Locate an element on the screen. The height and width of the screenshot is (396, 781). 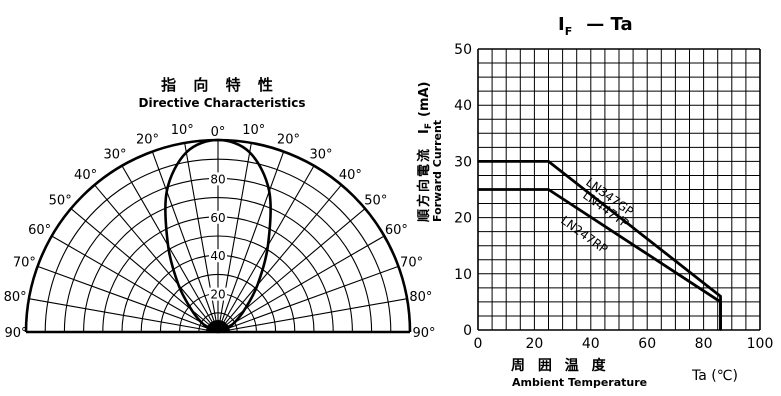
polar-radial-label: 40 is located at coordinates (217, 256).